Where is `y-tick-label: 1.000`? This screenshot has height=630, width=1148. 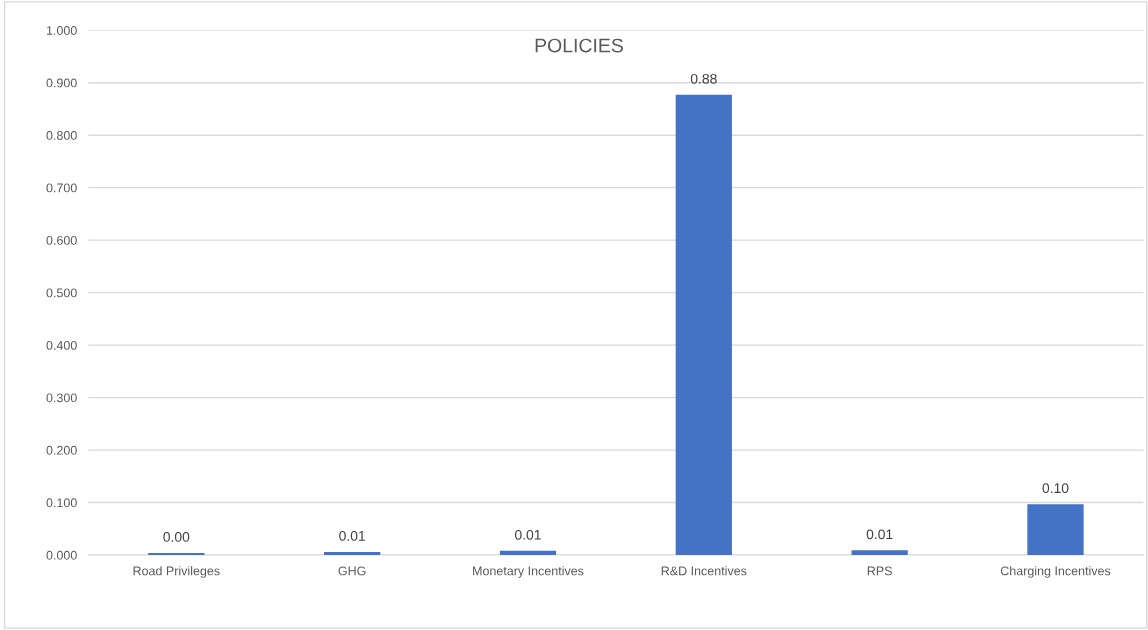 y-tick-label: 1.000 is located at coordinates (61, 30).